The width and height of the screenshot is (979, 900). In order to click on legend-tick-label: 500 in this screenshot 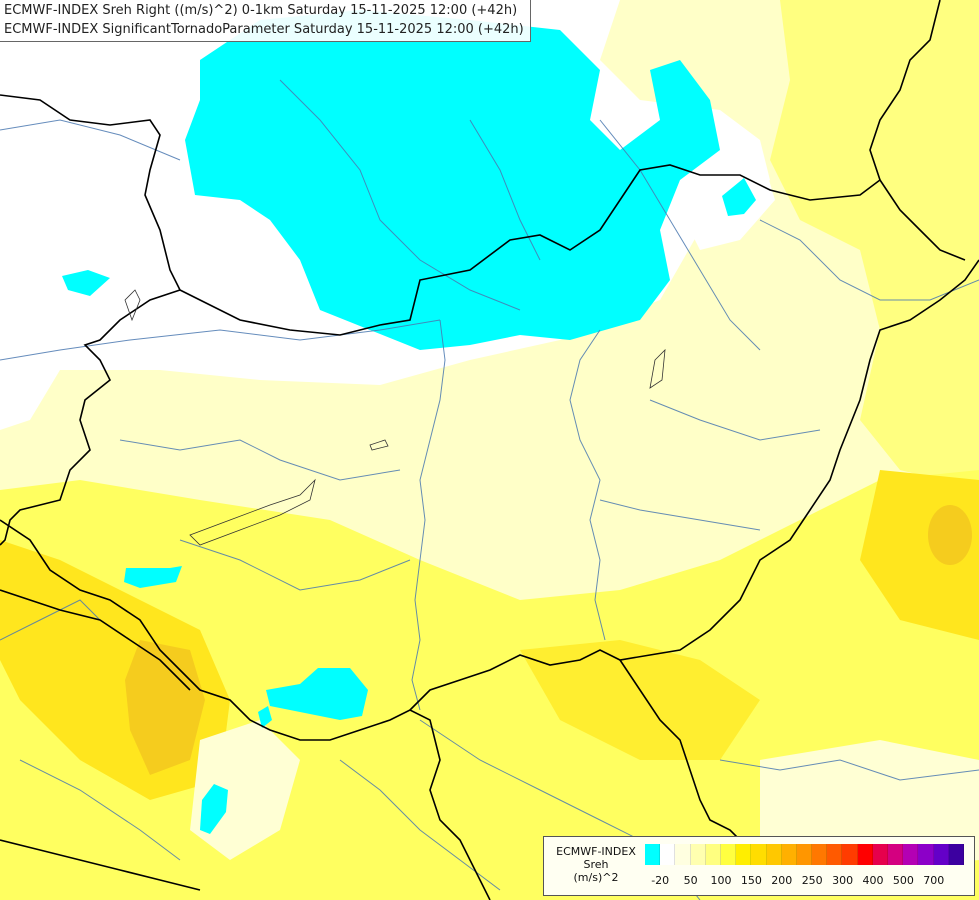, I will do `click(903, 880)`.